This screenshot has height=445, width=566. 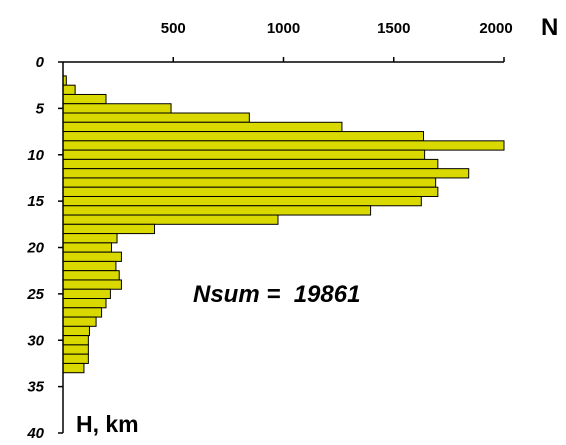 I want to click on nsum-annotation: Nsum = 19861, so click(x=276, y=294).